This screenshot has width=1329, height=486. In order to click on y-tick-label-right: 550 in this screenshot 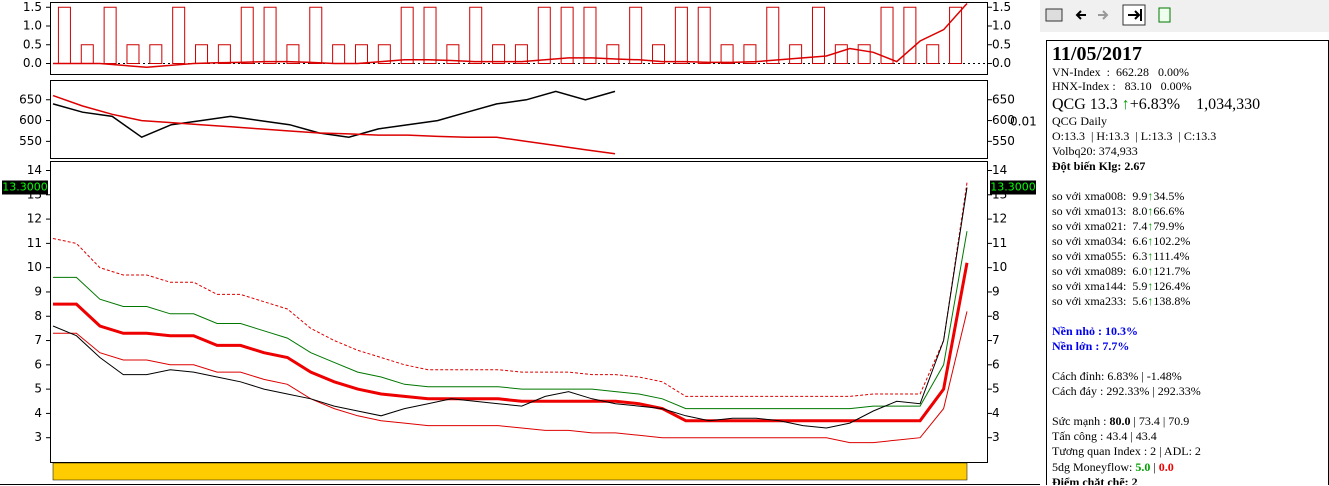, I will do `click(1003, 141)`.